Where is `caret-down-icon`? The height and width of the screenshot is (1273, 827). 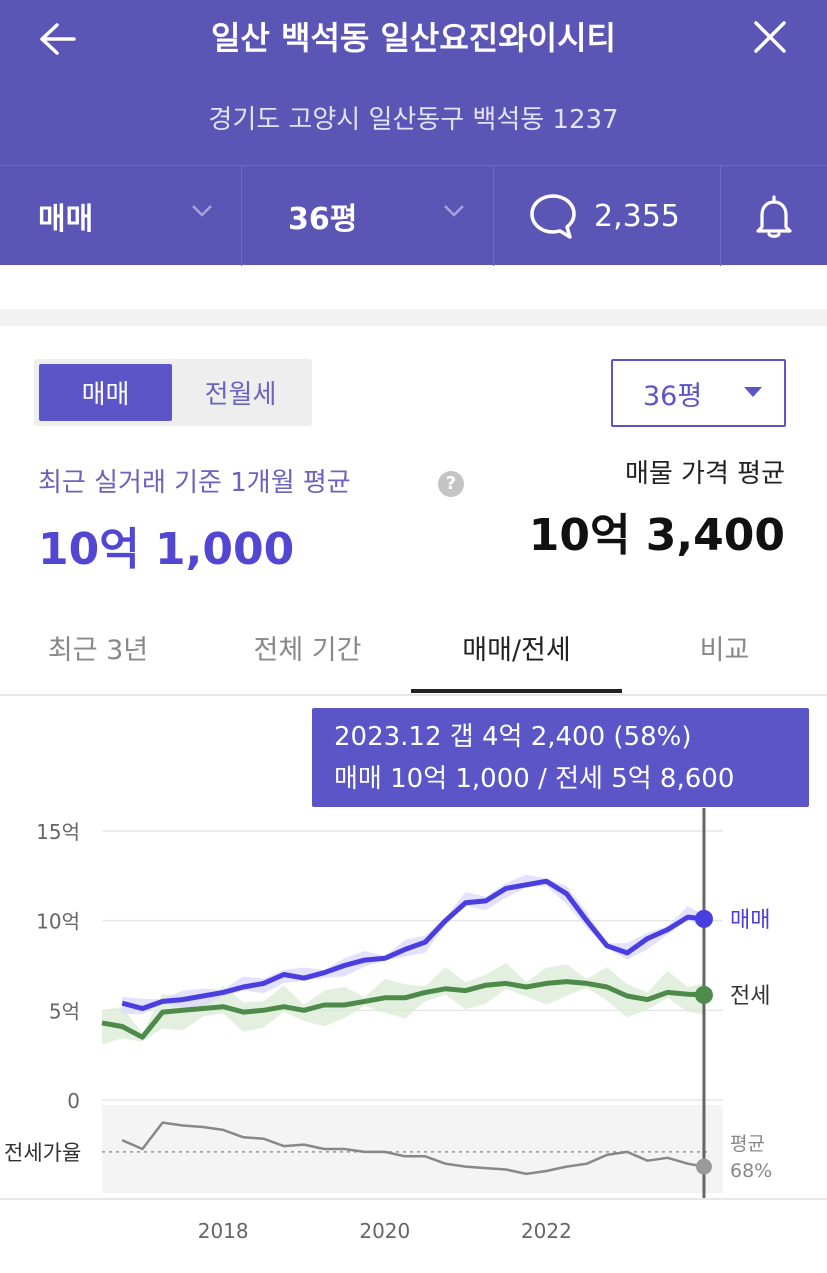 caret-down-icon is located at coordinates (753, 392).